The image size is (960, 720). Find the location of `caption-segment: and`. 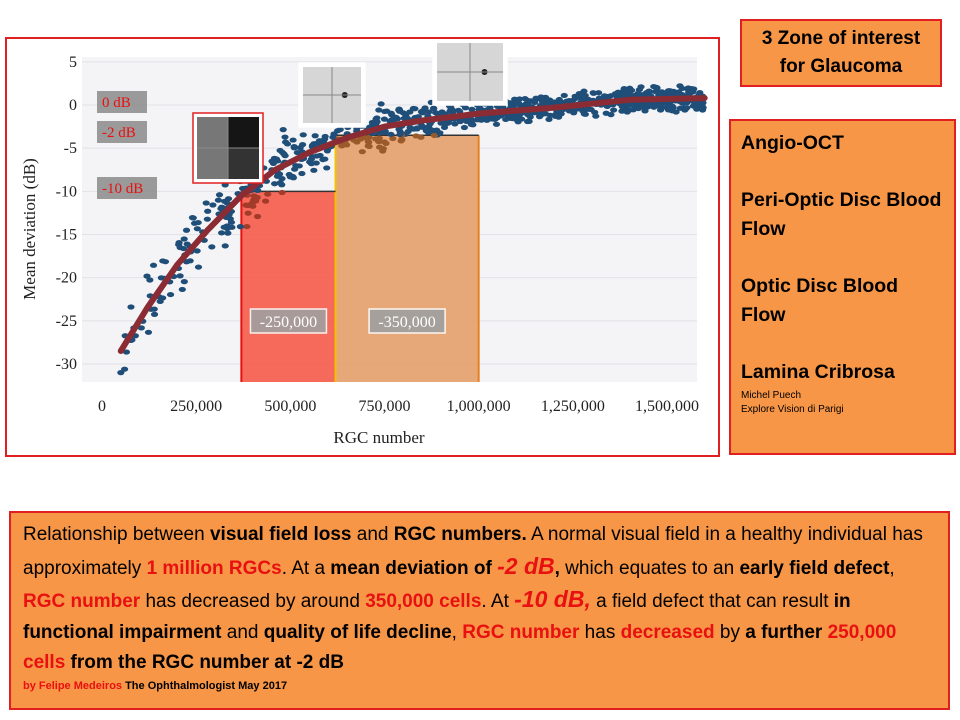

caption-segment: and is located at coordinates (242, 632).